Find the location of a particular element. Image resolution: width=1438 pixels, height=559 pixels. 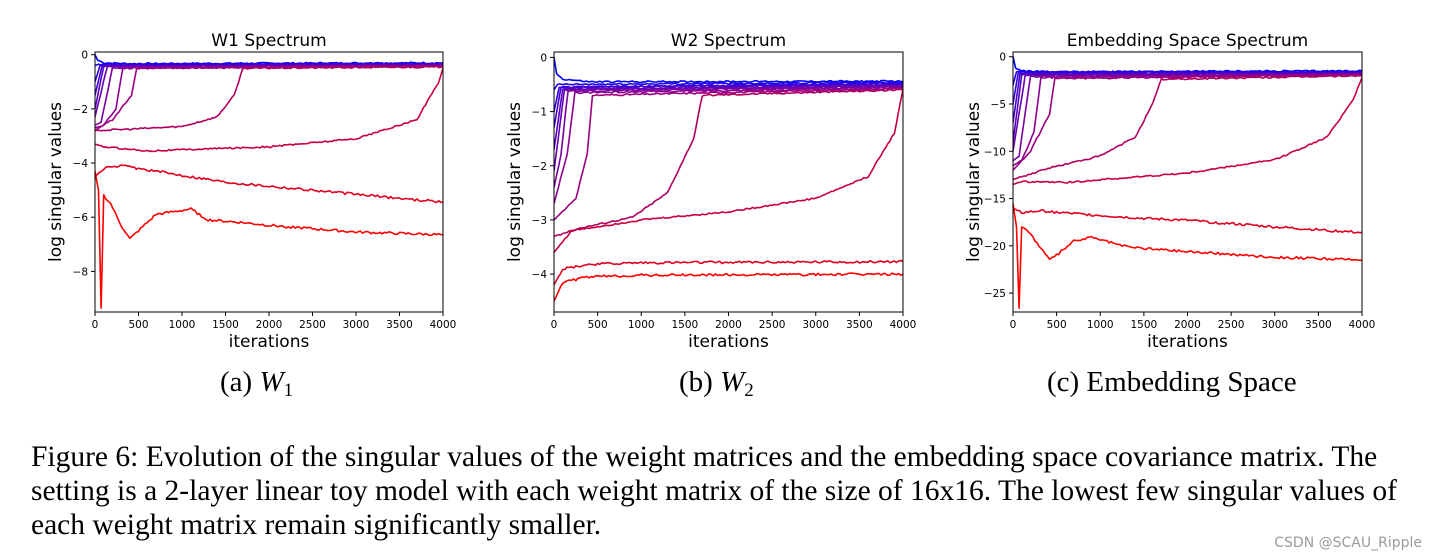

y-tick-label: −3 is located at coordinates (539, 221).